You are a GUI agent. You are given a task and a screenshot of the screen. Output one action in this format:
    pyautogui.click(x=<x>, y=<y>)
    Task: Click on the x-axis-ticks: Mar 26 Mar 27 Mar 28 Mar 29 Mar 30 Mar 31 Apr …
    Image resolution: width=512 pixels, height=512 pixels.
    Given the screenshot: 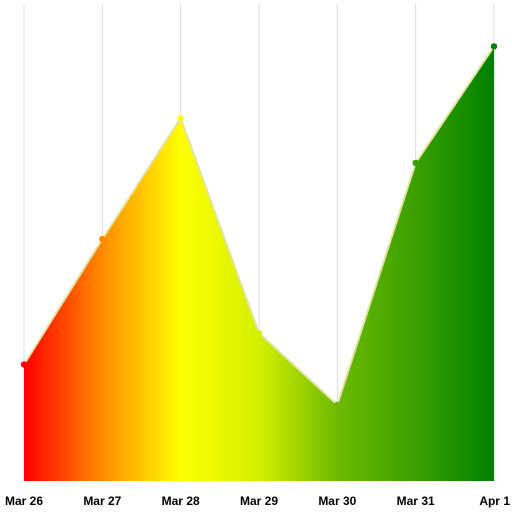 What is the action you would take?
    pyautogui.click(x=257, y=501)
    